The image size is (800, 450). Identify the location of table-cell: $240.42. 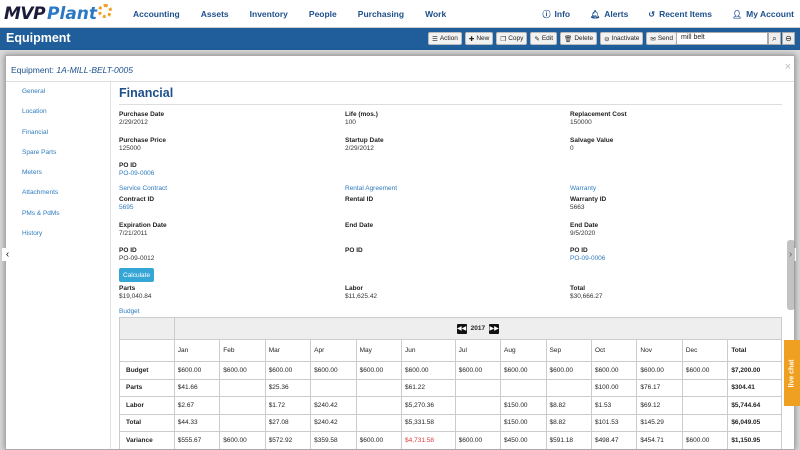
(333, 422).